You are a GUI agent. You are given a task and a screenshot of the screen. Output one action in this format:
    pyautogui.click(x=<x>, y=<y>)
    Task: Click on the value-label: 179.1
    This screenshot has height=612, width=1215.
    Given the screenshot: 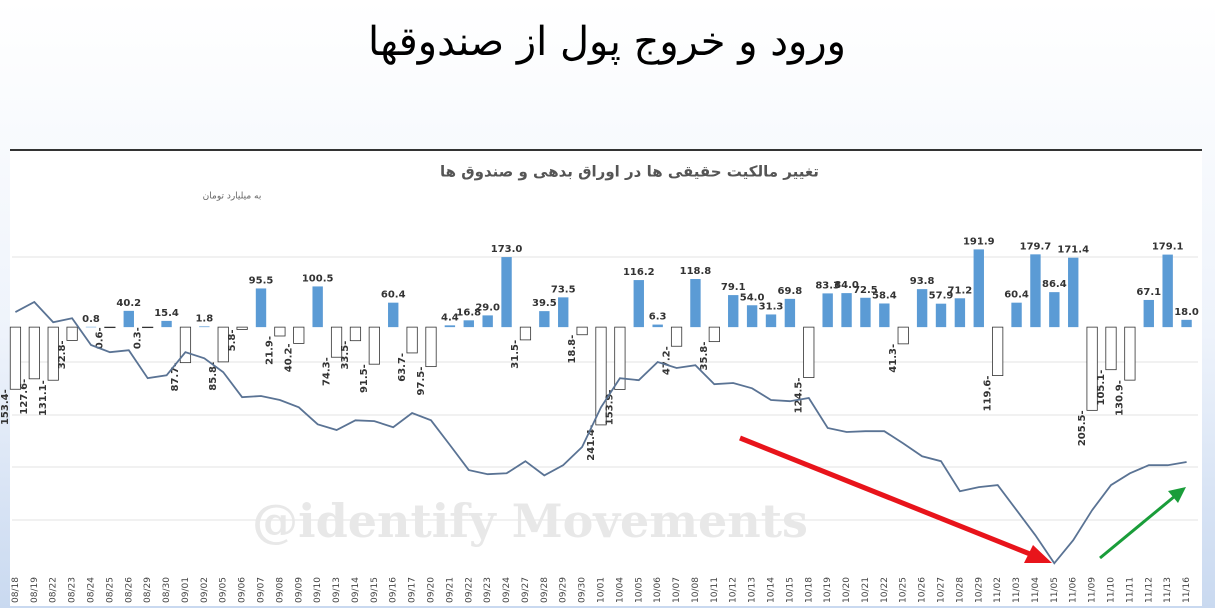 What is the action you would take?
    pyautogui.click(x=1168, y=247)
    